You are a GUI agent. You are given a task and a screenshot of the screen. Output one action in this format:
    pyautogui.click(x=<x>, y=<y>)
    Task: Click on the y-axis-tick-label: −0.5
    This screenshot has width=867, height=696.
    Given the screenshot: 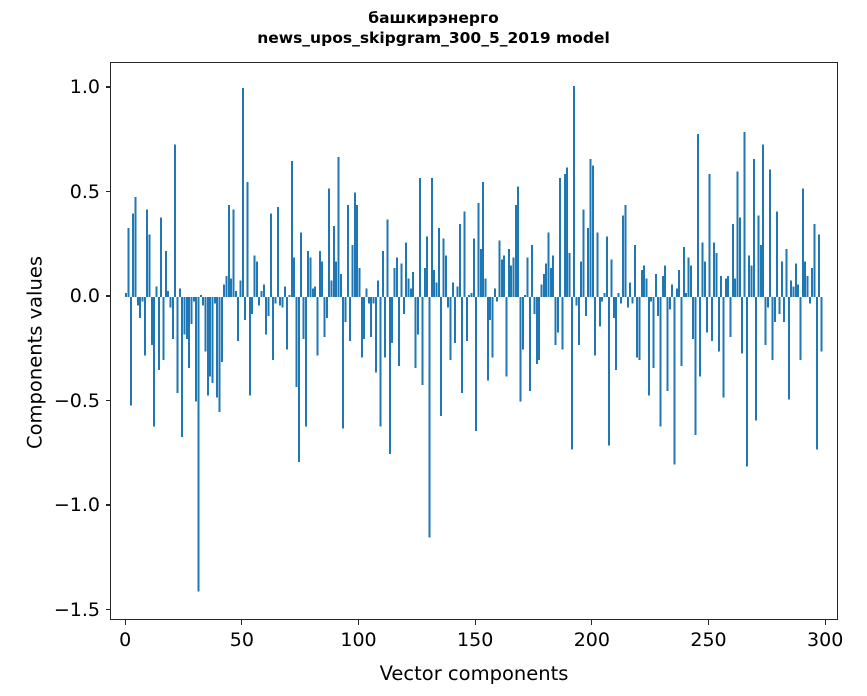 What is the action you would take?
    pyautogui.click(x=76, y=400)
    